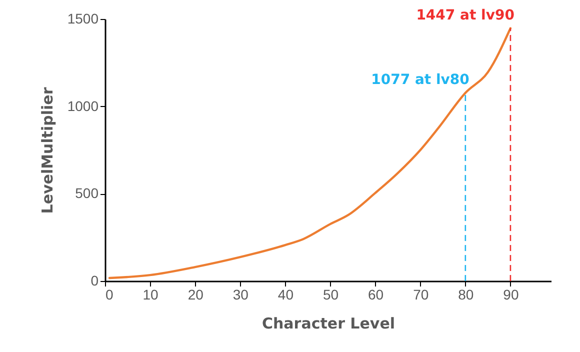 This screenshot has width=580, height=352. Describe the element at coordinates (87, 193) in the screenshot. I see `y-tick-label: 500` at that location.